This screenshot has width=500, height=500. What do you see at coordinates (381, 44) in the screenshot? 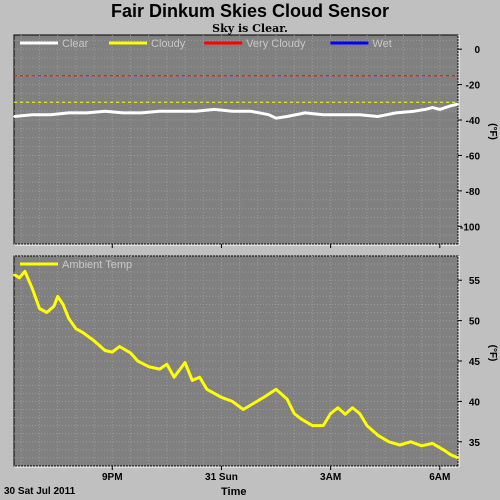
I see `legend-label: Wet` at bounding box center [381, 44].